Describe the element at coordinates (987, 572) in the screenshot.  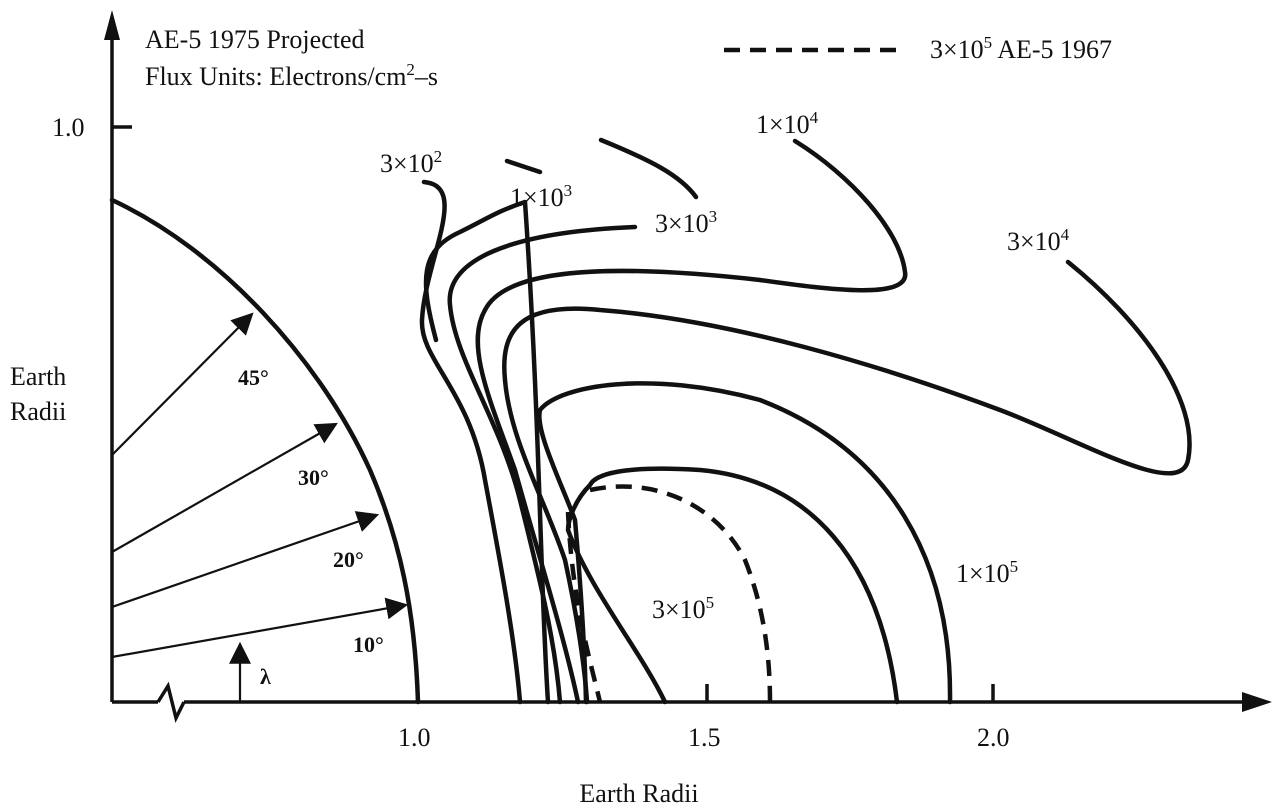
I see `contour-label-1e5: 1×10⁵` at that location.